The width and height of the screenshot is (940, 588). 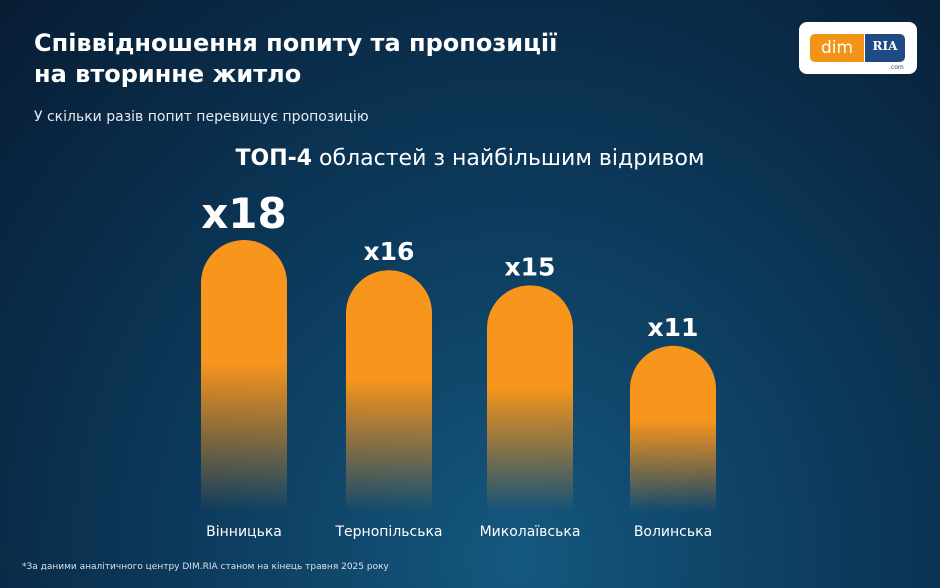 I want to click on category-label: Волинська, so click(x=673, y=532).